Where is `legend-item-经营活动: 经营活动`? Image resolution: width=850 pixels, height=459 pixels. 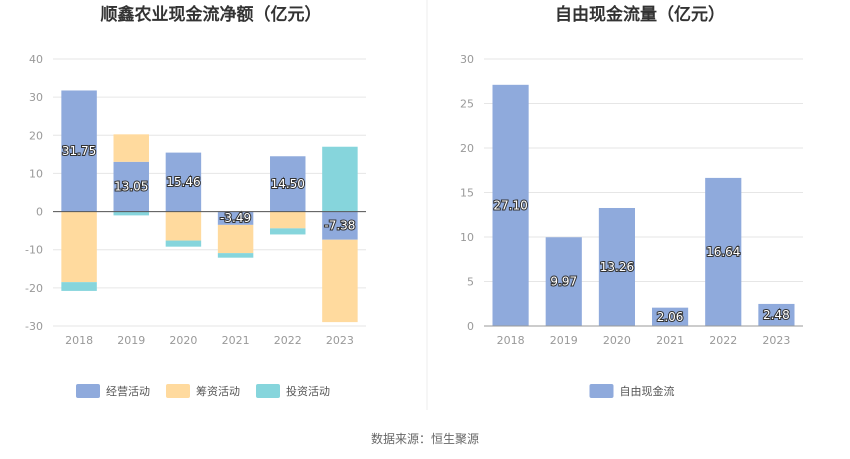
legend-item-经营活动: 经营活动 is located at coordinates (113, 391).